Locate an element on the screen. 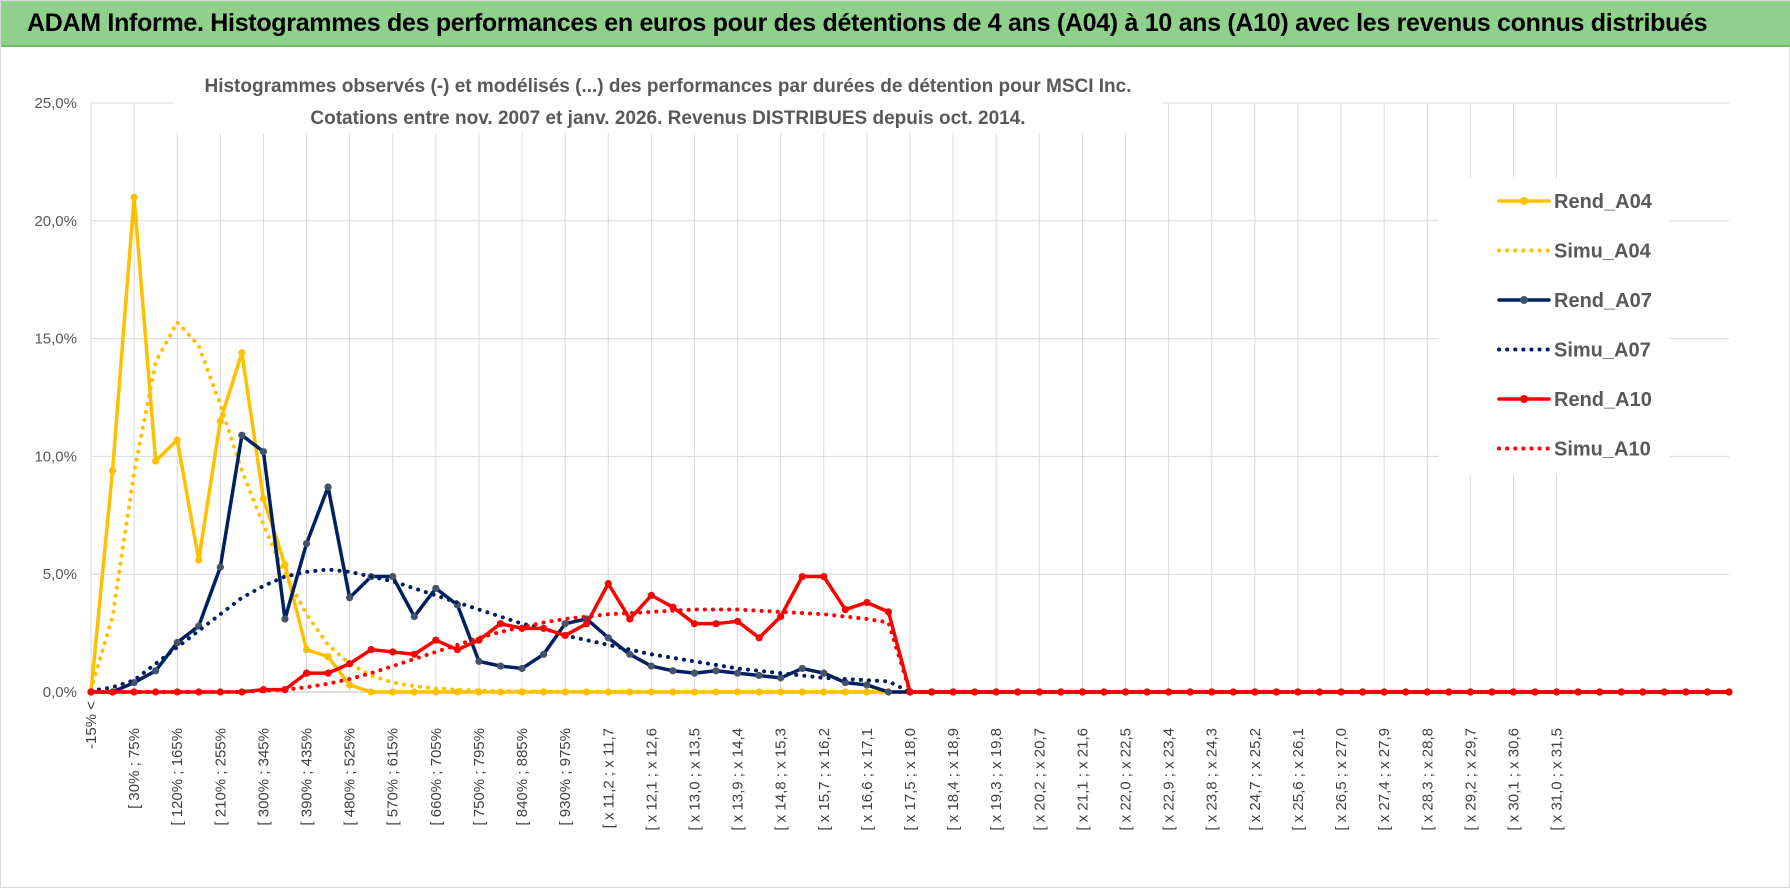 The width and height of the screenshot is (1790, 889). x-tick-label: [ 570% ; 615% is located at coordinates (393, 777).